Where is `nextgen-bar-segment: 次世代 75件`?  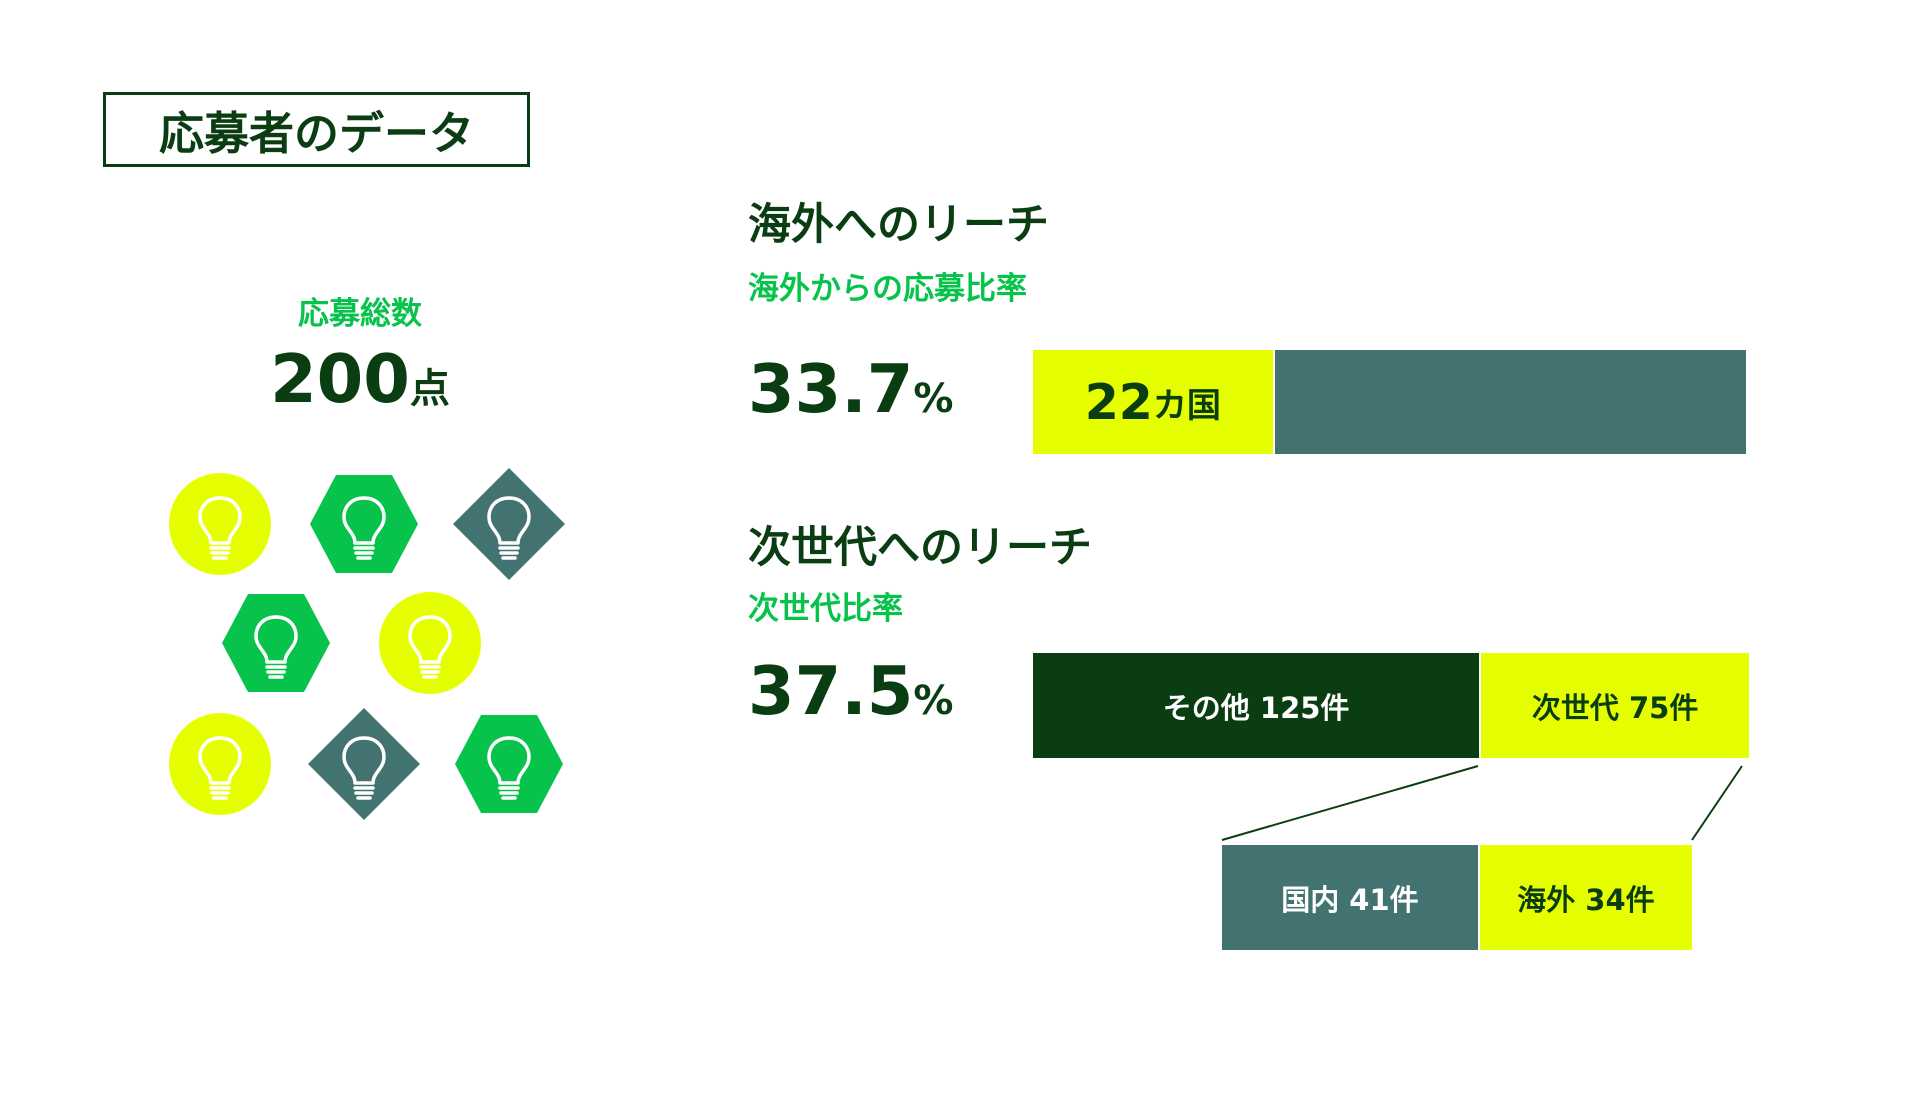 nextgen-bar-segment: 次世代 75件 is located at coordinates (1614, 705).